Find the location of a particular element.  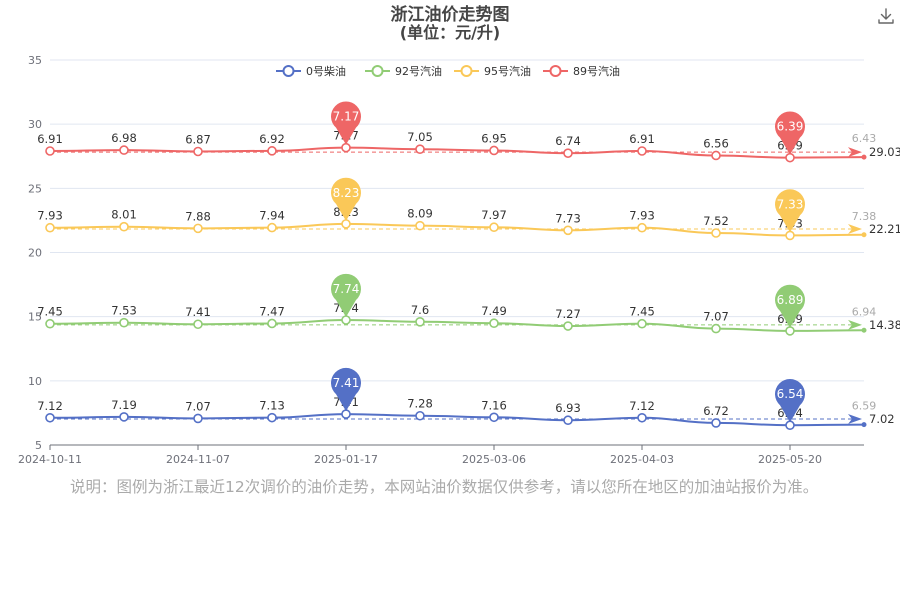

data-label: 6.92 is located at coordinates (272, 139).